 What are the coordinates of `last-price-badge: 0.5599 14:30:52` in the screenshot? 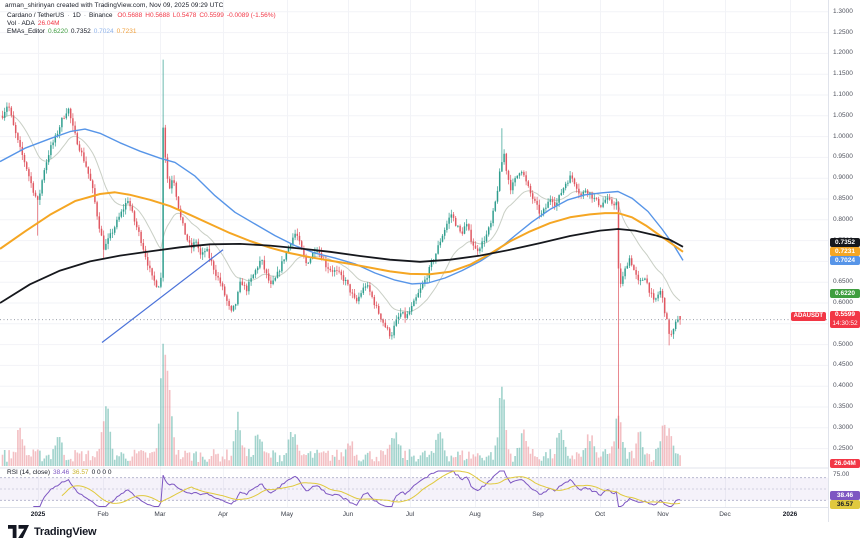 It's located at (845, 320).